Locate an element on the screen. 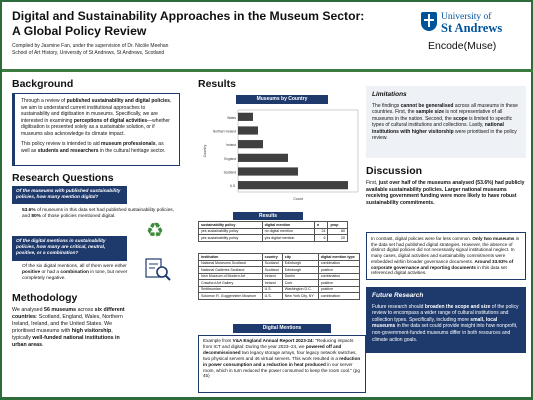 The height and width of the screenshot is (400, 533). l-post: were prioritised in the policy review. is located at coordinates (444, 135).